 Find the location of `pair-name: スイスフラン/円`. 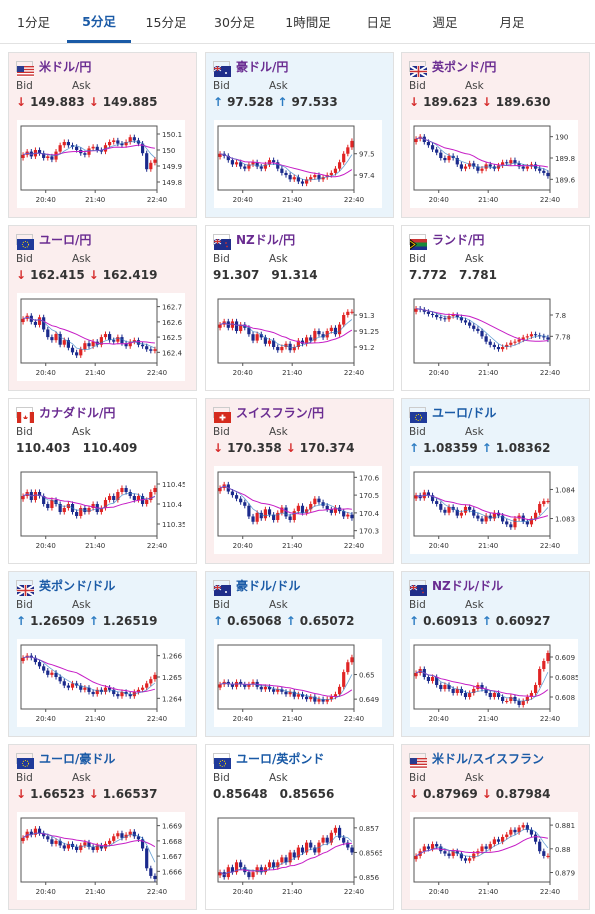

pair-name: スイスフラン/円 is located at coordinates (280, 413).